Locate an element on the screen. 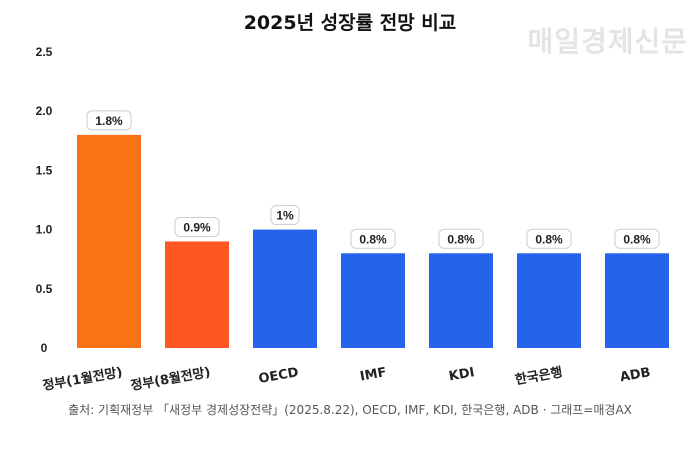 This screenshot has width=700, height=454. x-tick-label: ADB is located at coordinates (635, 375).